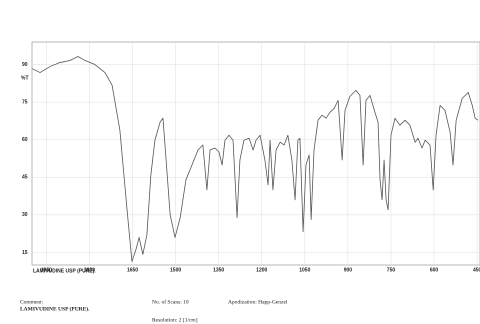 The width and height of the screenshot is (480, 324). What do you see at coordinates (25, 65) in the screenshot?
I see `y-tick-label: 90` at bounding box center [25, 65].